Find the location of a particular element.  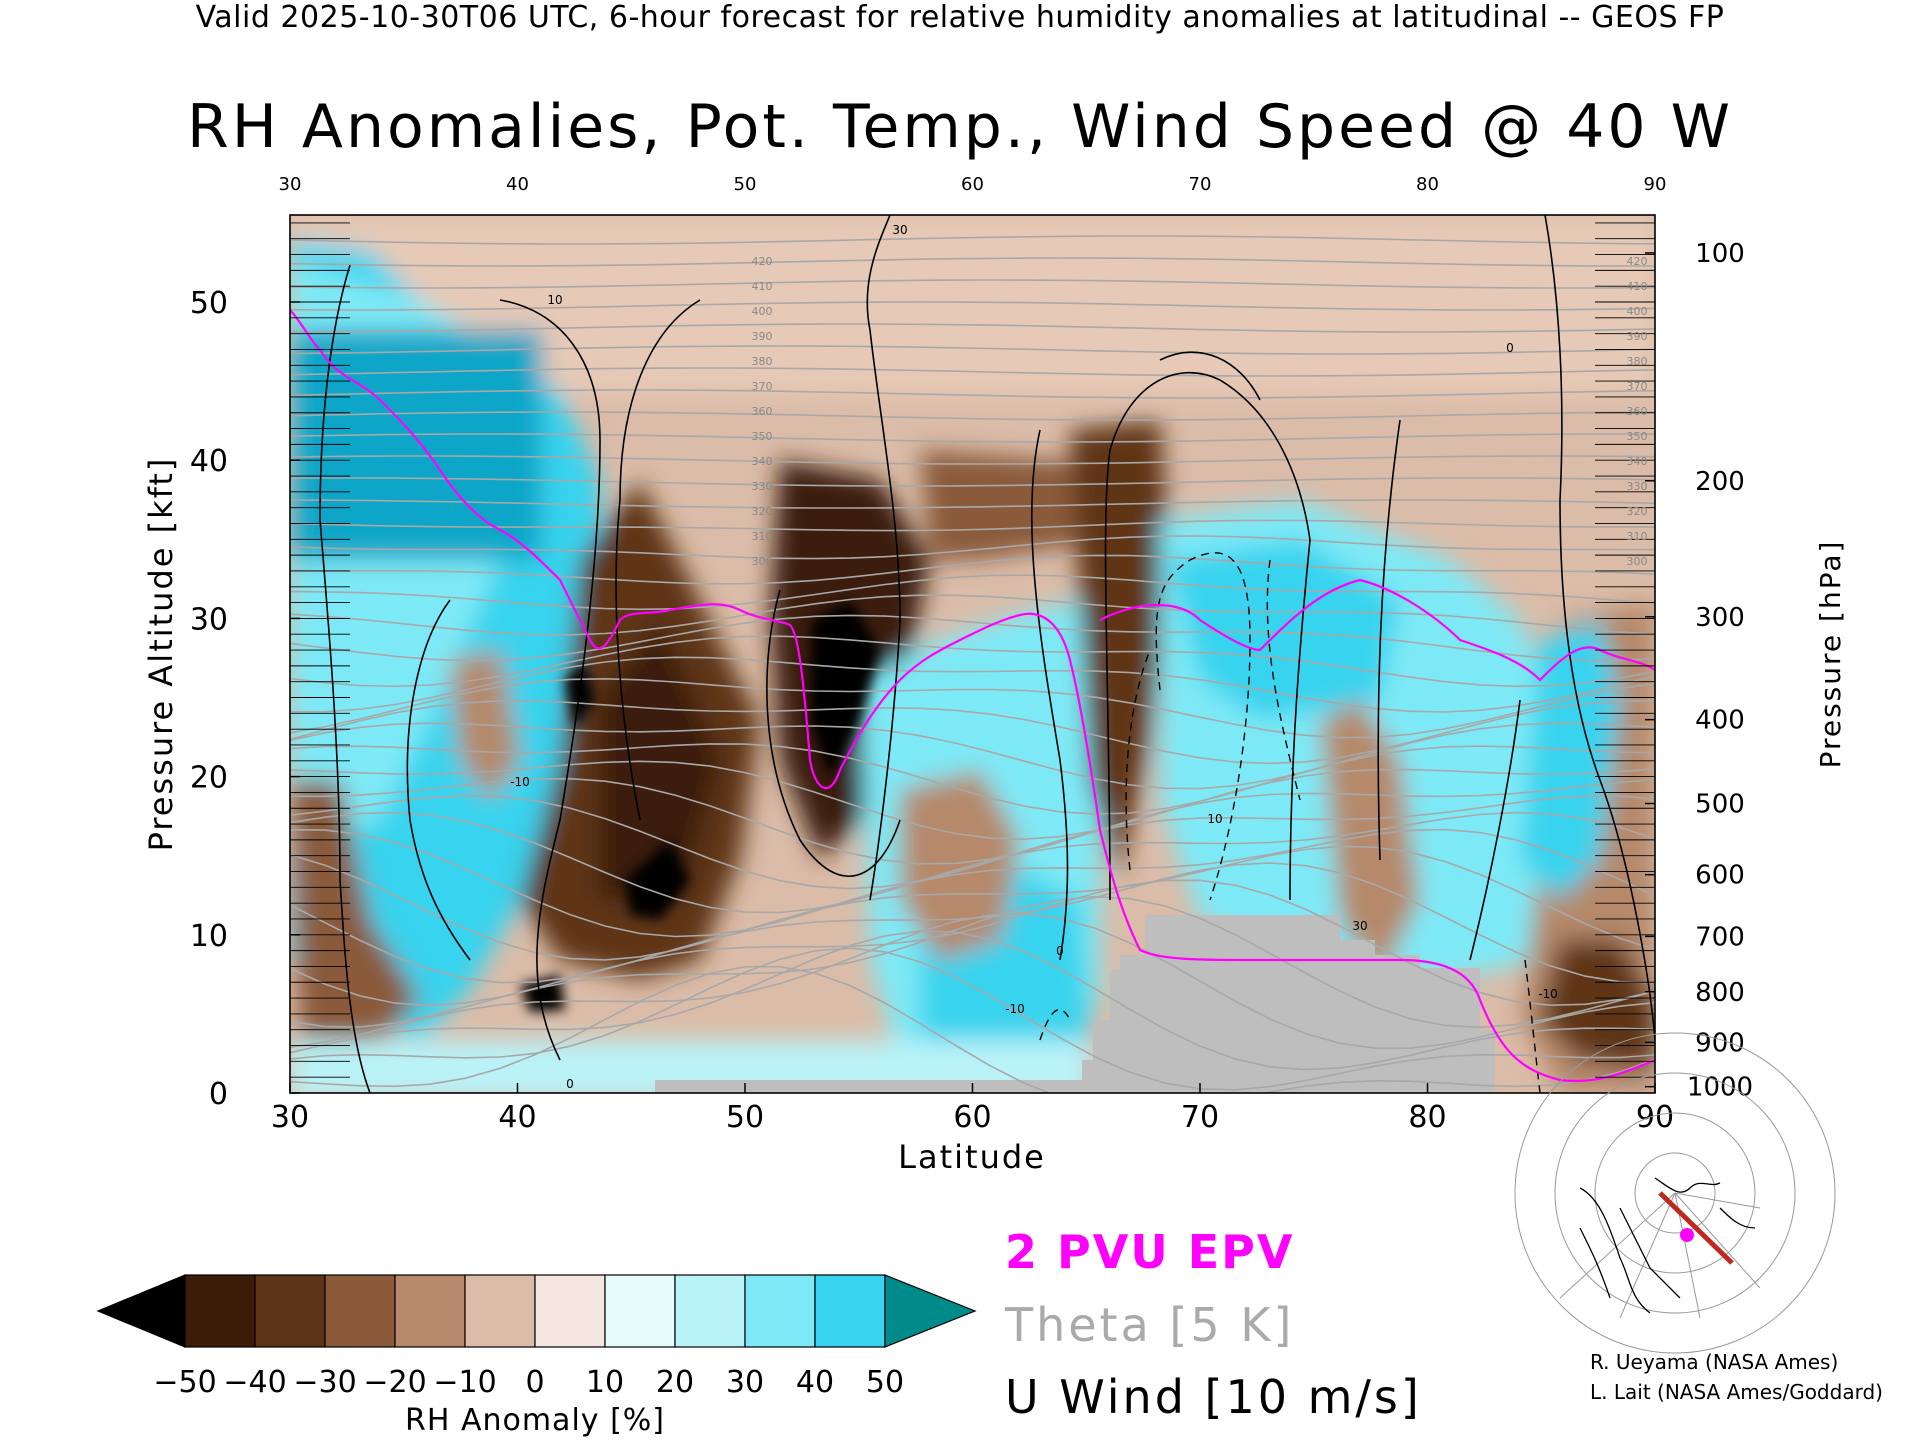

colorbar-lower-extension is located at coordinates (141, 1311).